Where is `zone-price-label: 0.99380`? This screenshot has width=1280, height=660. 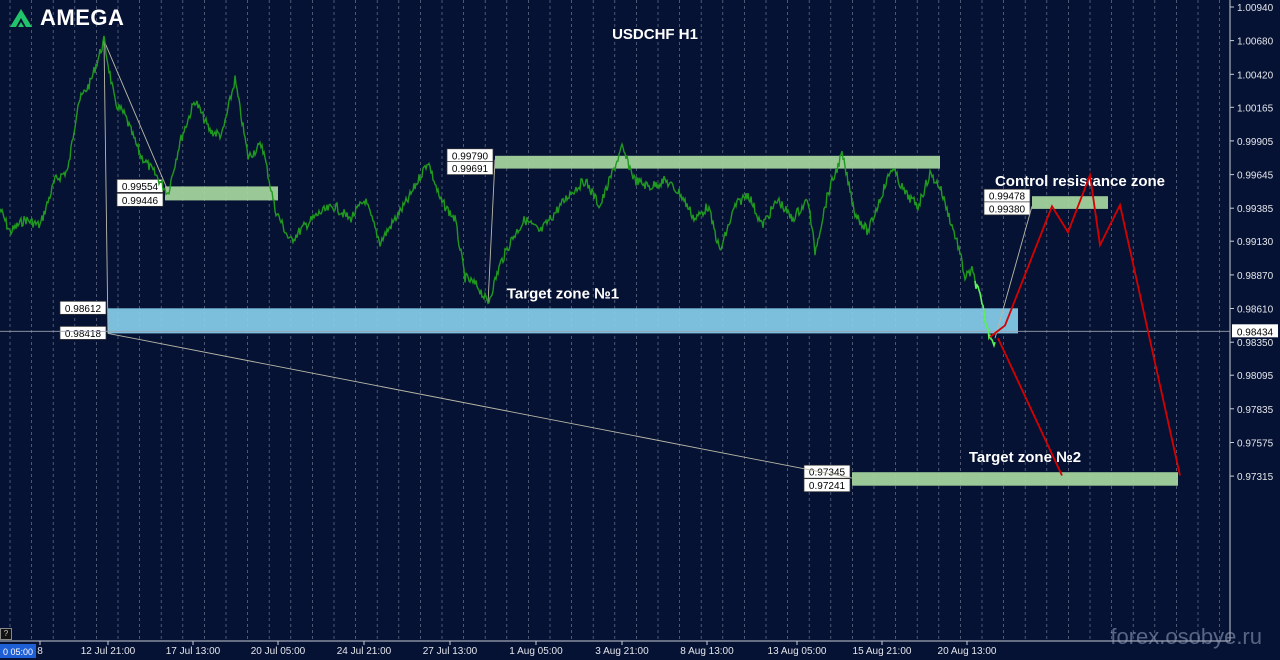 zone-price-label: 0.99380 is located at coordinates (1007, 209).